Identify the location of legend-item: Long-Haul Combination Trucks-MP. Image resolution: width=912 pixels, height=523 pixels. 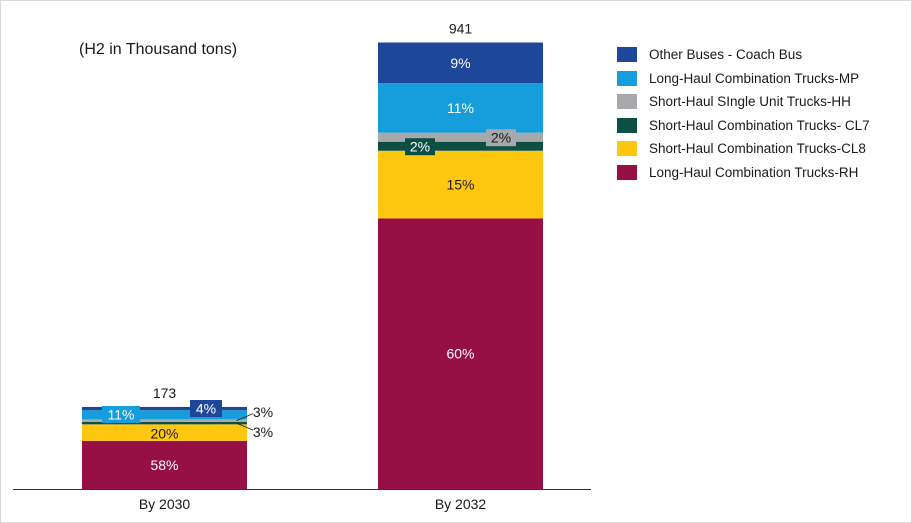
(743, 79).